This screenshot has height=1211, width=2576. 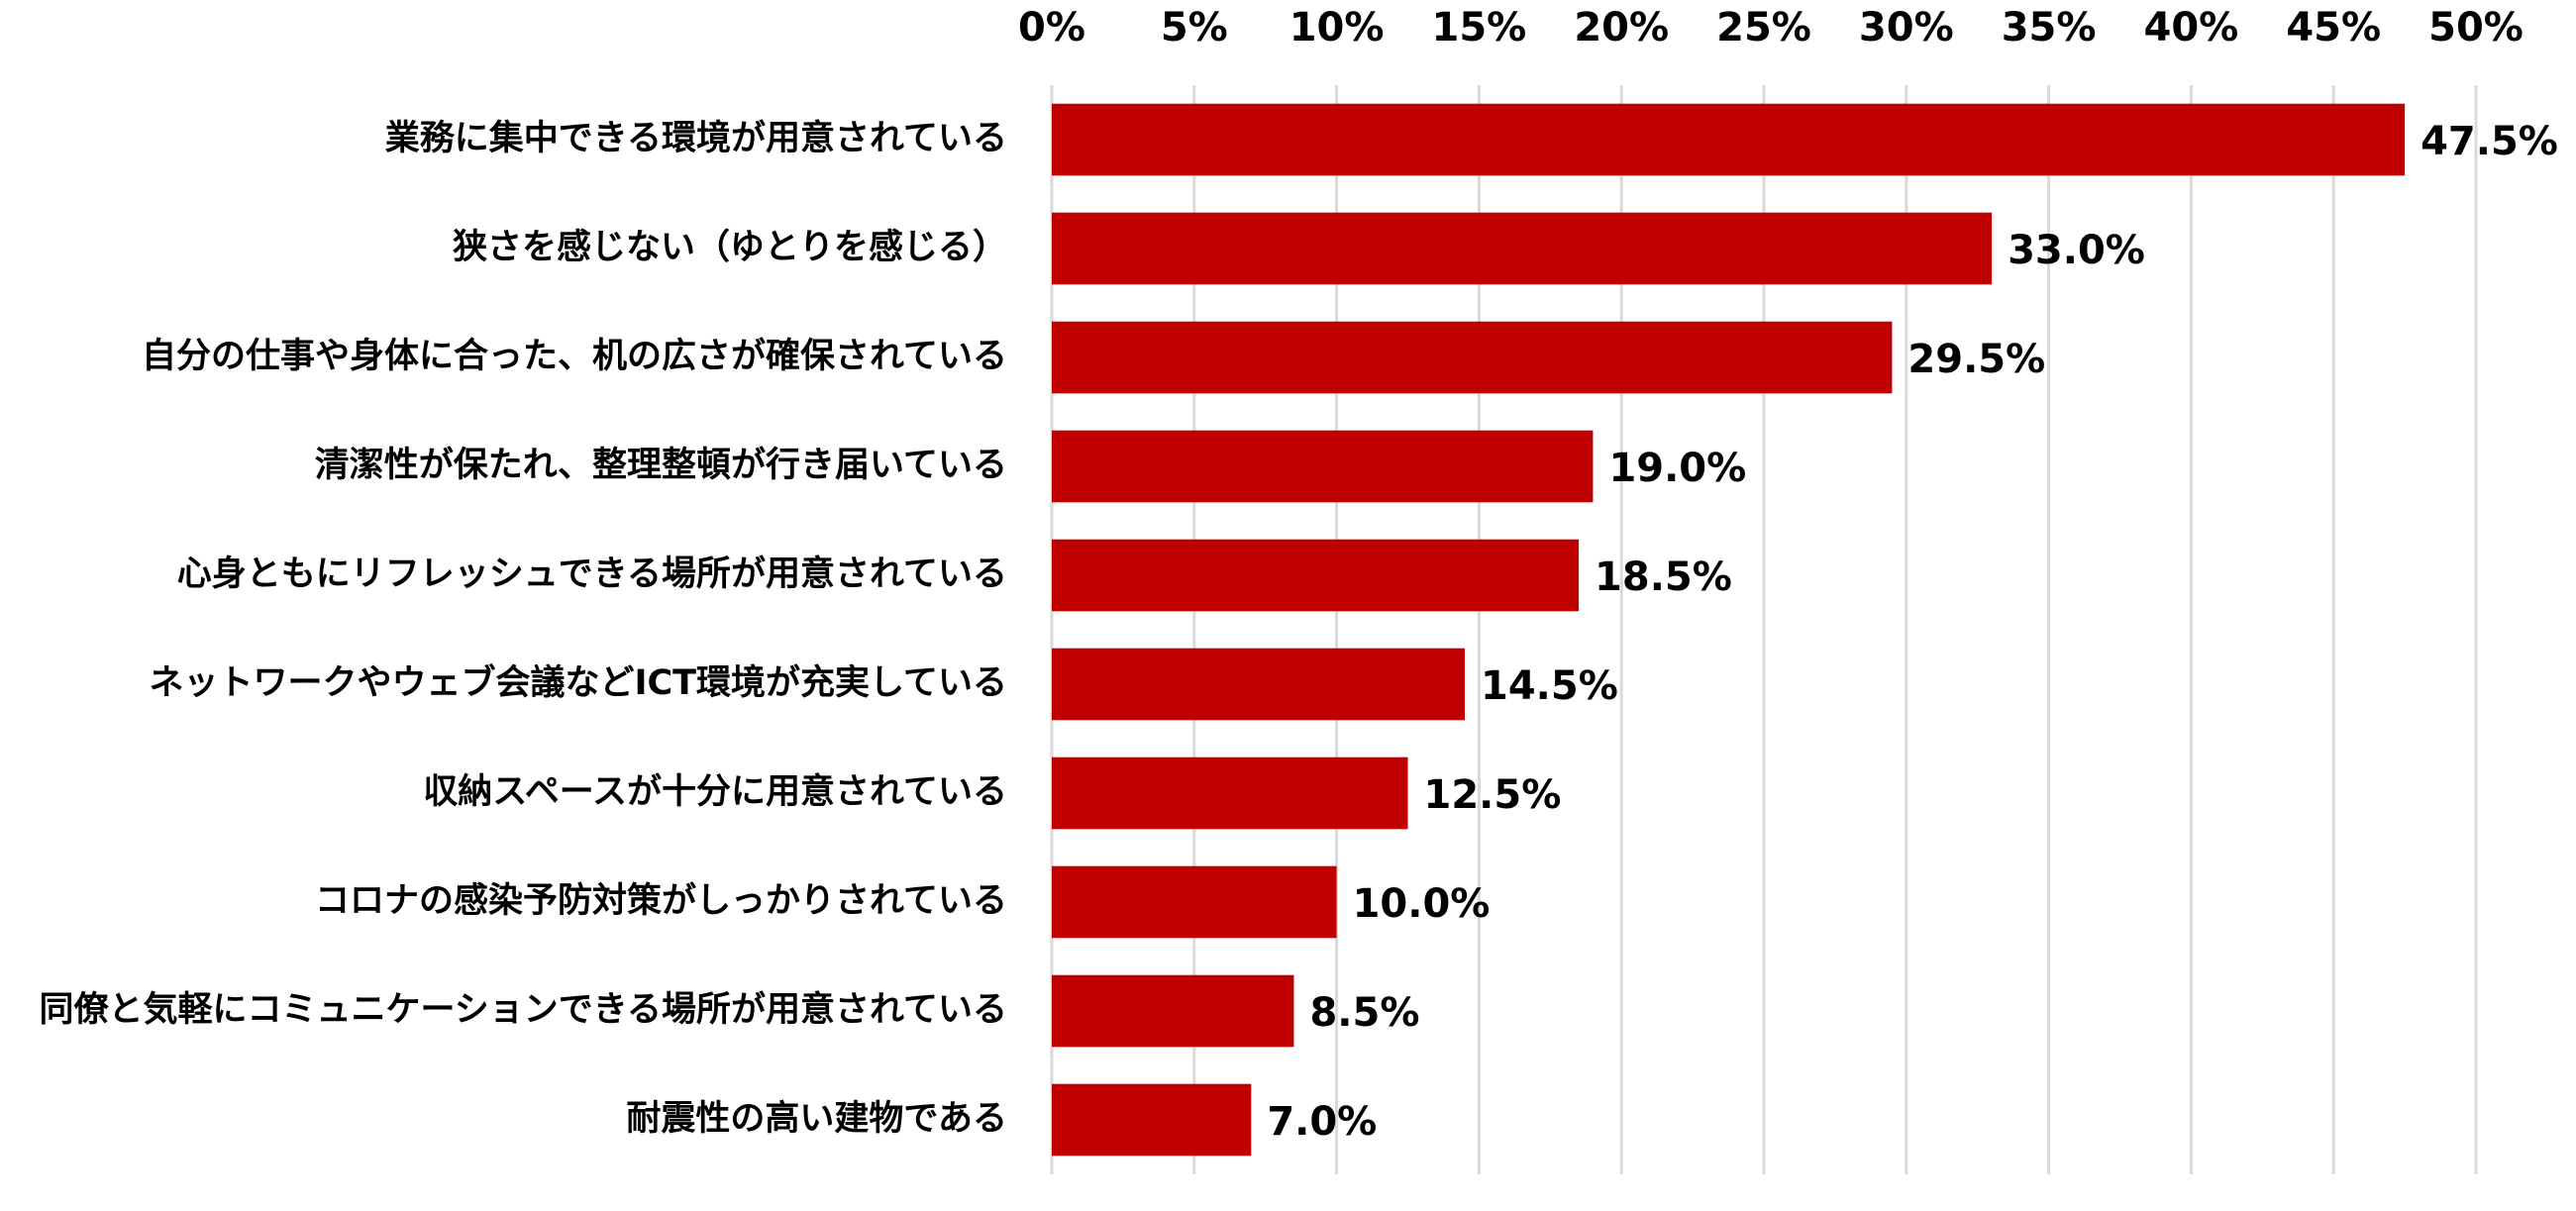 What do you see at coordinates (1422, 904) in the screenshot?
I see `value-label: 10.0%` at bounding box center [1422, 904].